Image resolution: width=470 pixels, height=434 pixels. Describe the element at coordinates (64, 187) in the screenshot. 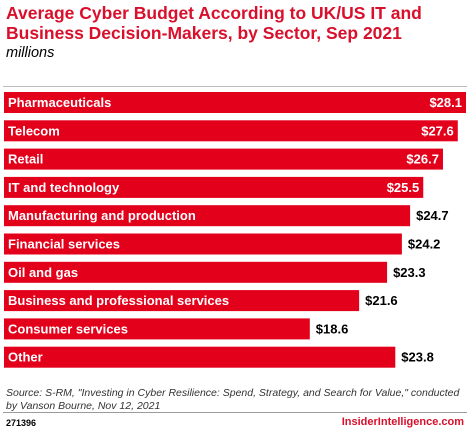

I see `category-label-3: IT and technology` at that location.